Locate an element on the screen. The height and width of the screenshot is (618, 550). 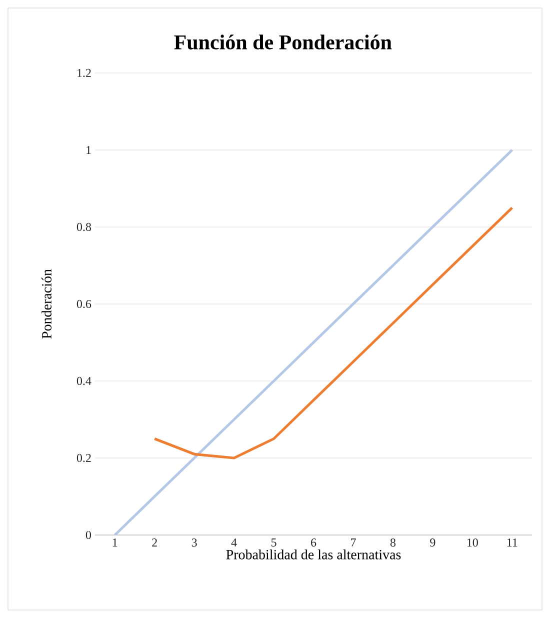
x-tick-label: 7 is located at coordinates (353, 542).